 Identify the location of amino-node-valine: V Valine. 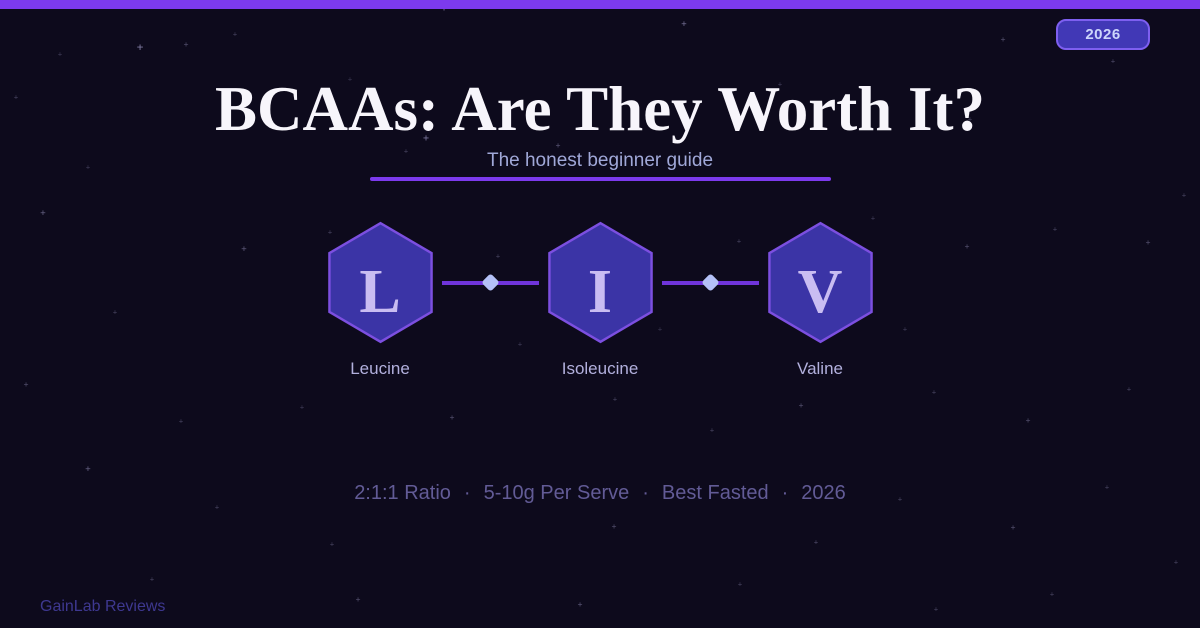
(820, 300).